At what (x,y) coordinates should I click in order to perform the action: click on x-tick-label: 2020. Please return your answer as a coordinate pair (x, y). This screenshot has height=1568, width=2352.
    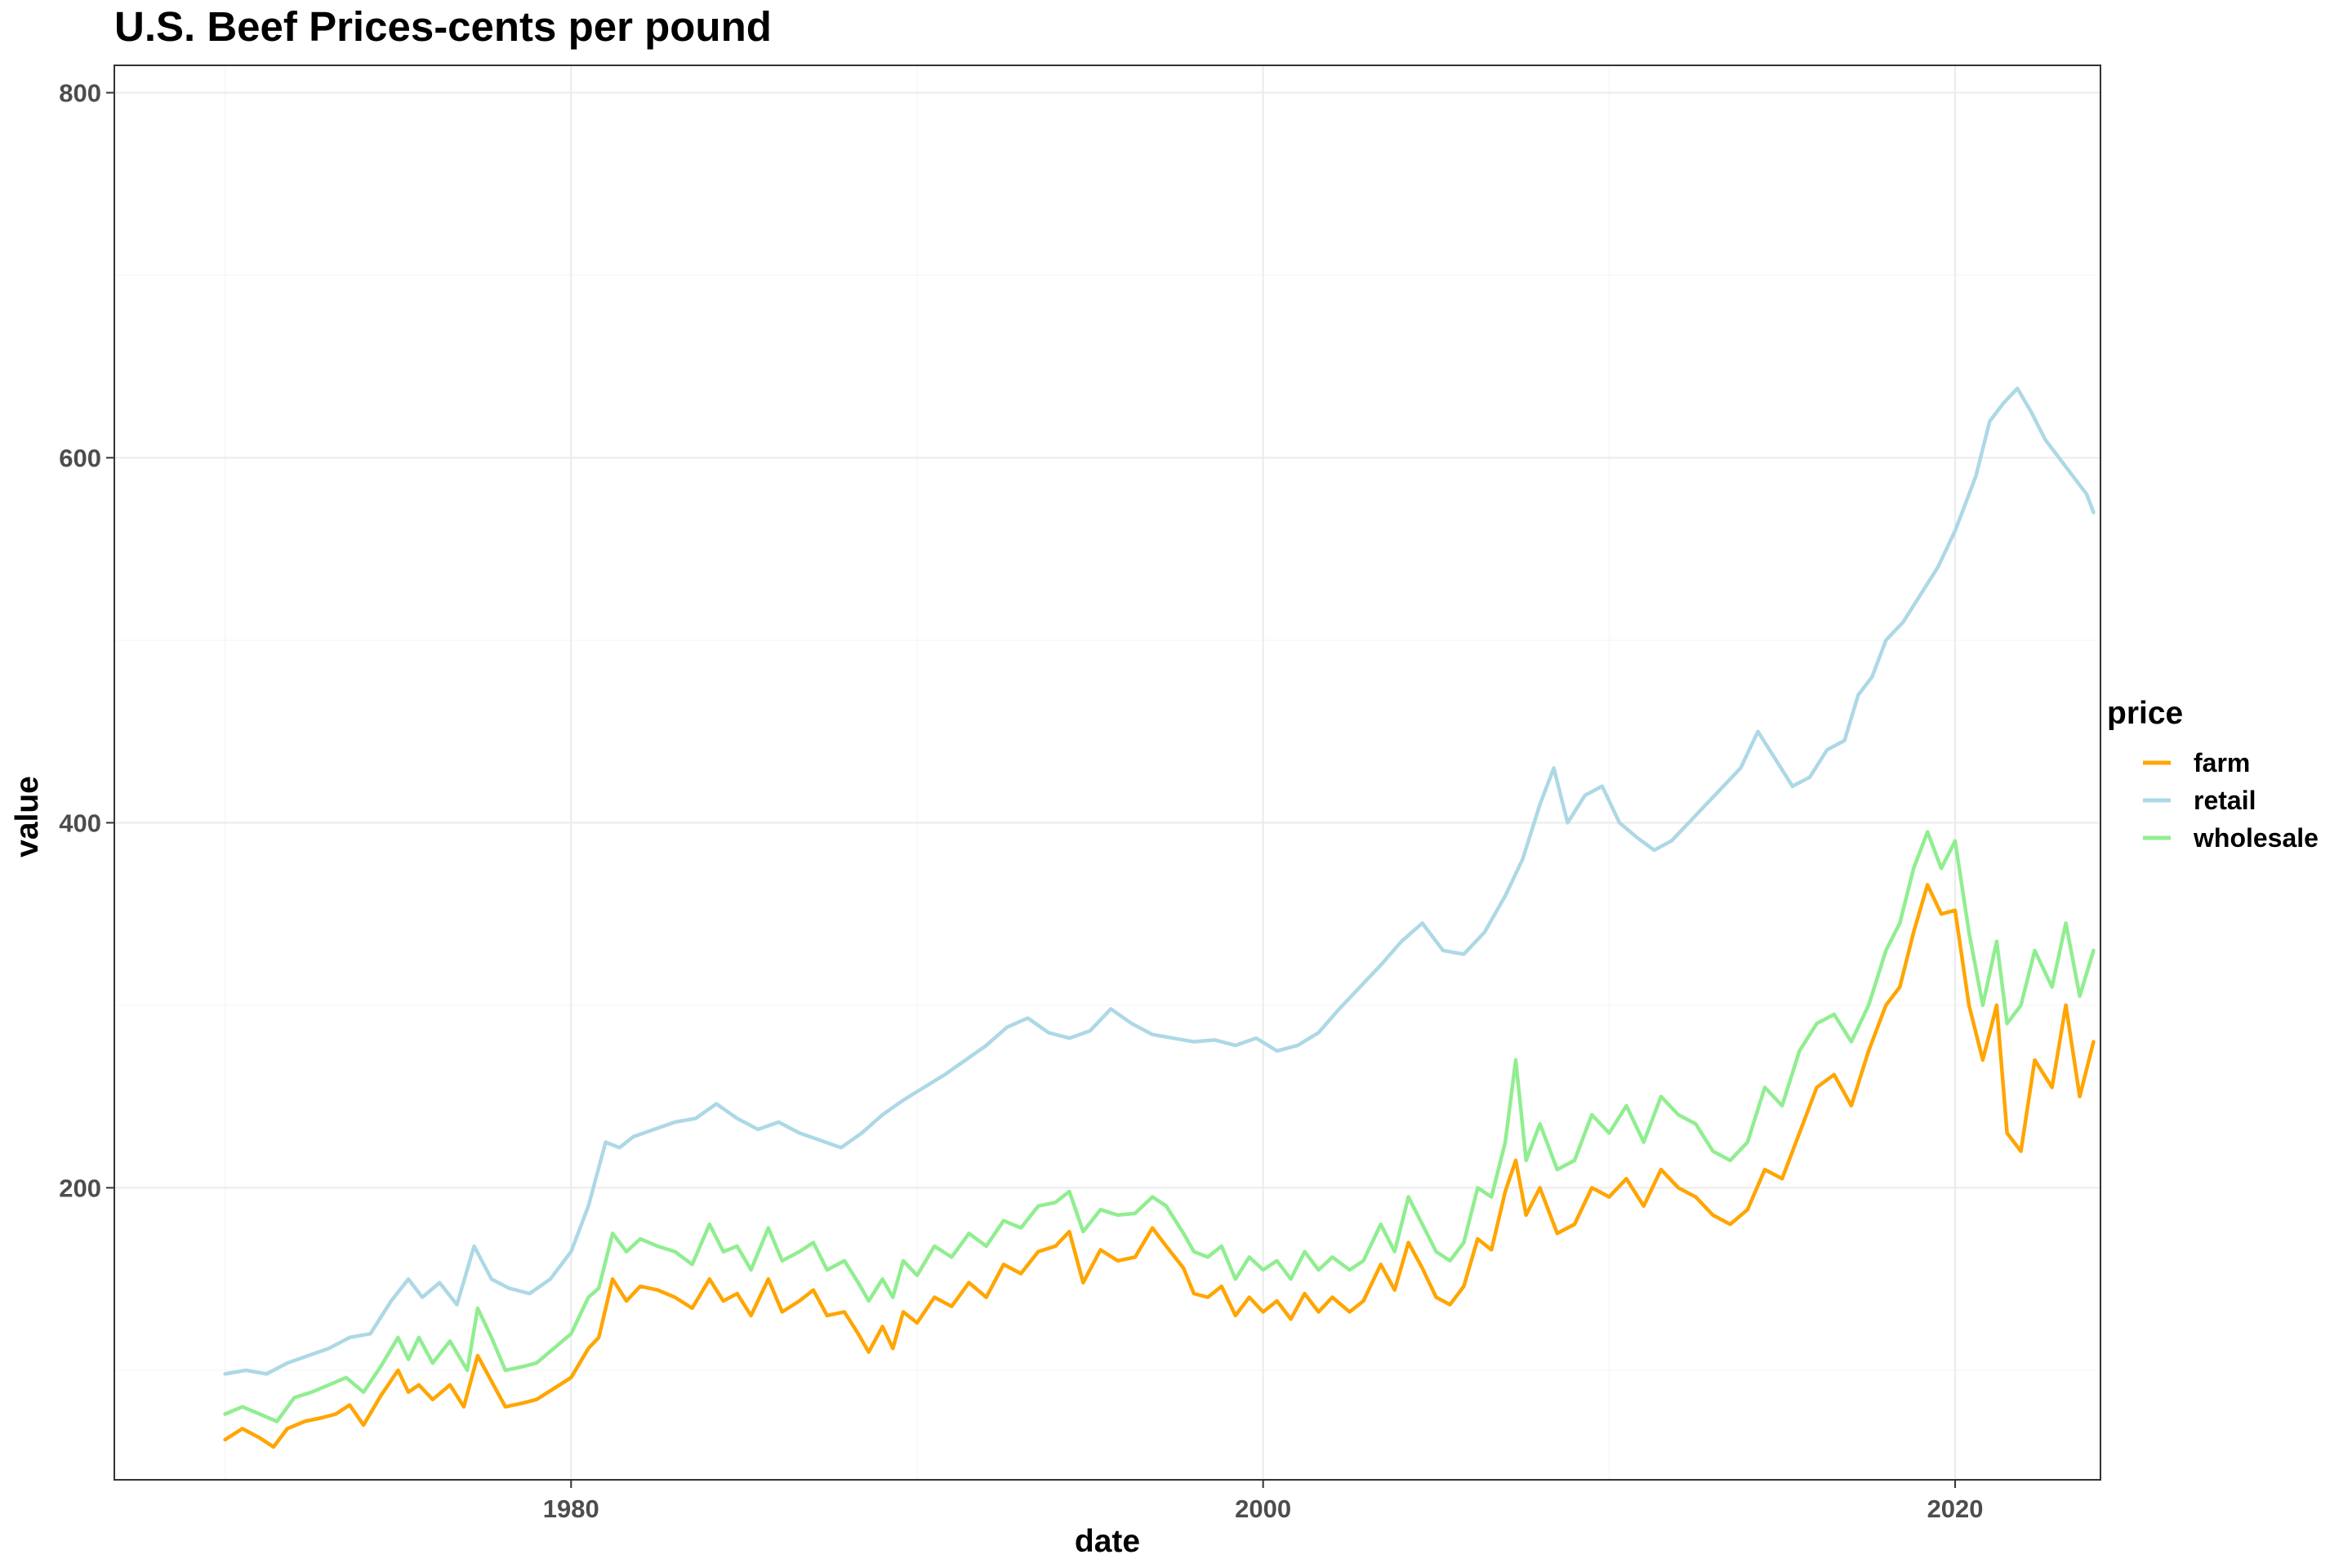
    Looking at the image, I should click on (1955, 1508).